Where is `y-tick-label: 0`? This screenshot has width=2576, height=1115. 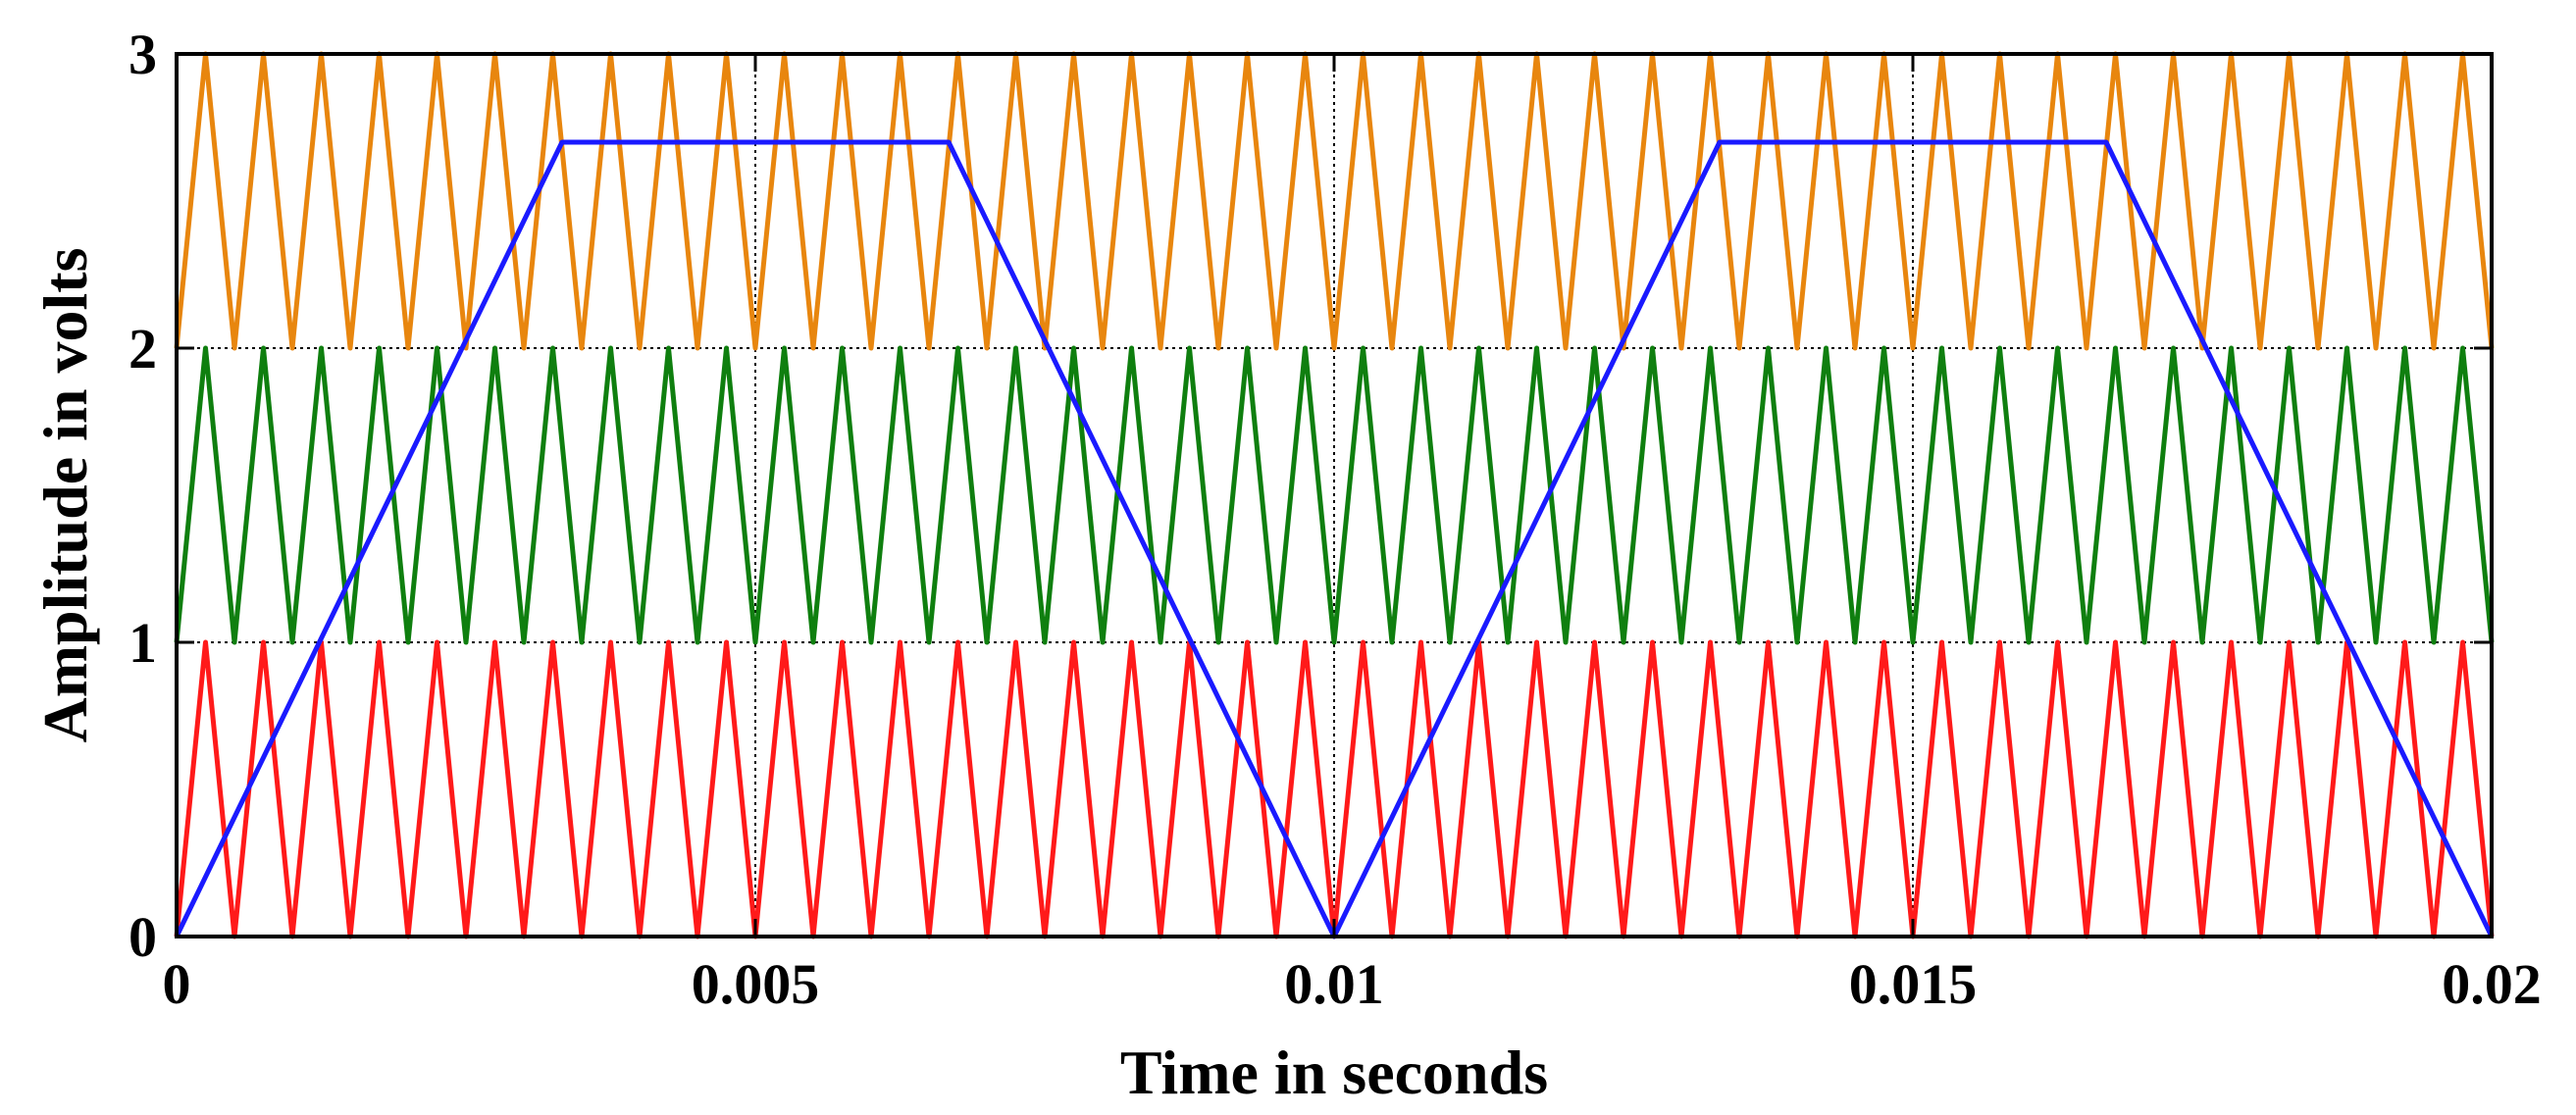 y-tick-label: 0 is located at coordinates (143, 937).